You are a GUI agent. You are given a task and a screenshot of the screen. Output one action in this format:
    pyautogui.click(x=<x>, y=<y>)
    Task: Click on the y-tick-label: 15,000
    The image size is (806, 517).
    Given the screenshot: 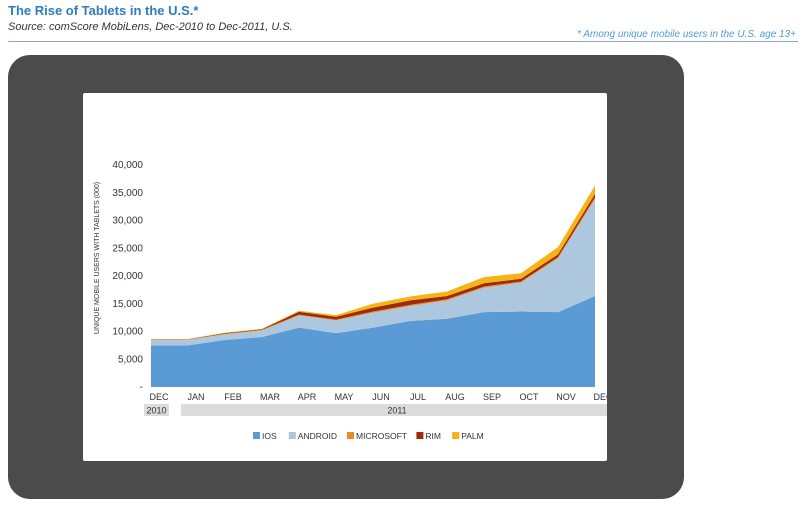 What is the action you would take?
    pyautogui.click(x=127, y=304)
    